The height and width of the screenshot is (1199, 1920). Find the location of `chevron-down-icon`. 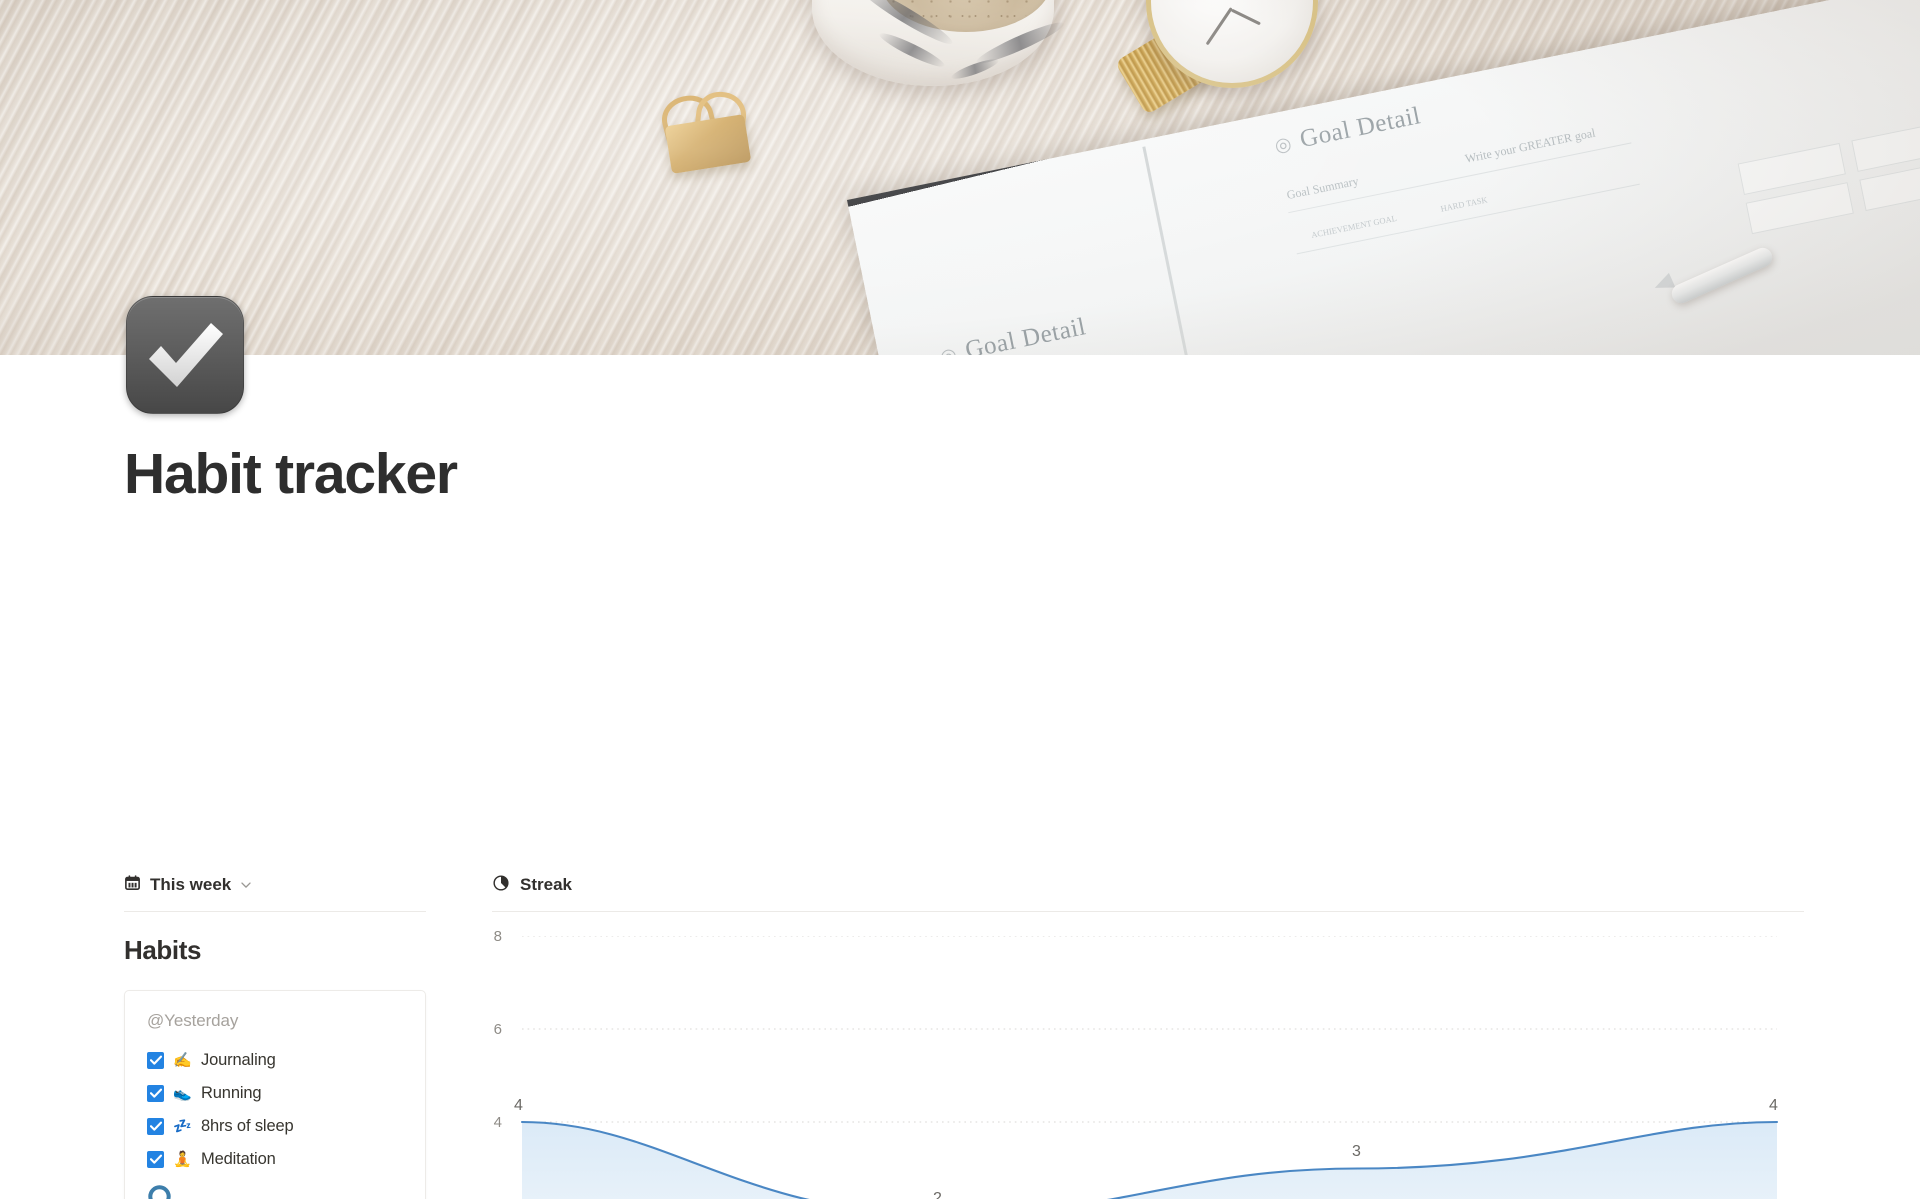

chevron-down-icon is located at coordinates (246, 885).